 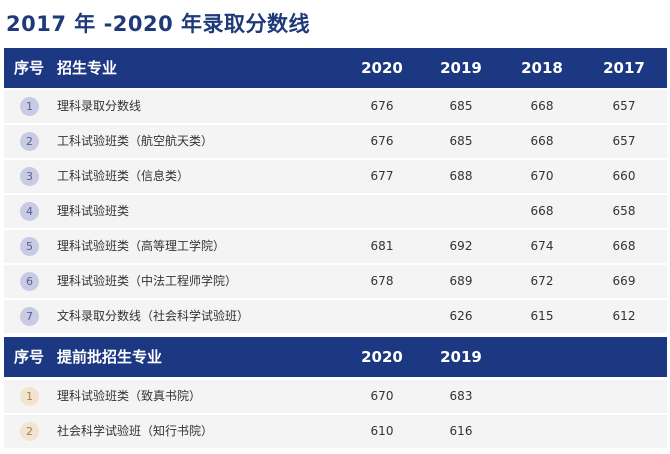 What do you see at coordinates (461, 431) in the screenshot?
I see `score-2019: 616` at bounding box center [461, 431].